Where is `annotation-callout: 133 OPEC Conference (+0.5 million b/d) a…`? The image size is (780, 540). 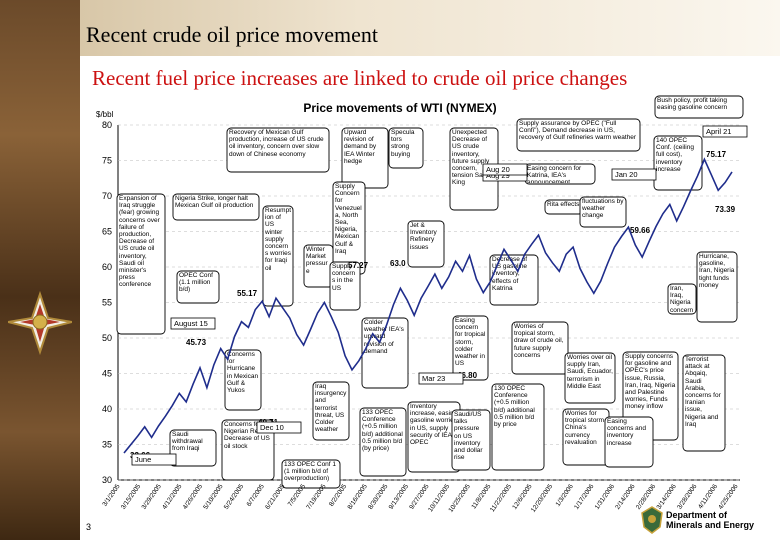
annotation-callout: 133 OPEC Conference (+0.5 million b/d) a… is located at coordinates (383, 442).